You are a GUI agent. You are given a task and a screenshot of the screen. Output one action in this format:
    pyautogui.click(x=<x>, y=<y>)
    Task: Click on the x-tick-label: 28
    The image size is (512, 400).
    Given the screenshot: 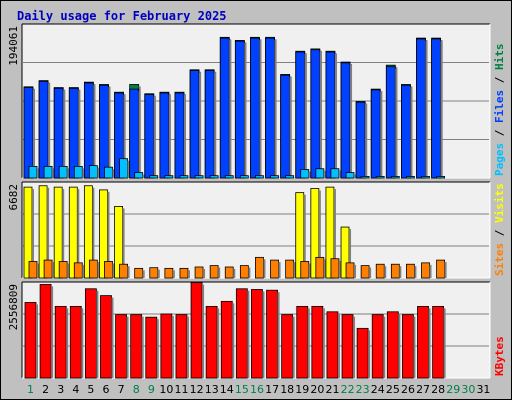 What is the action you would take?
    pyautogui.click(x=438, y=389)
    